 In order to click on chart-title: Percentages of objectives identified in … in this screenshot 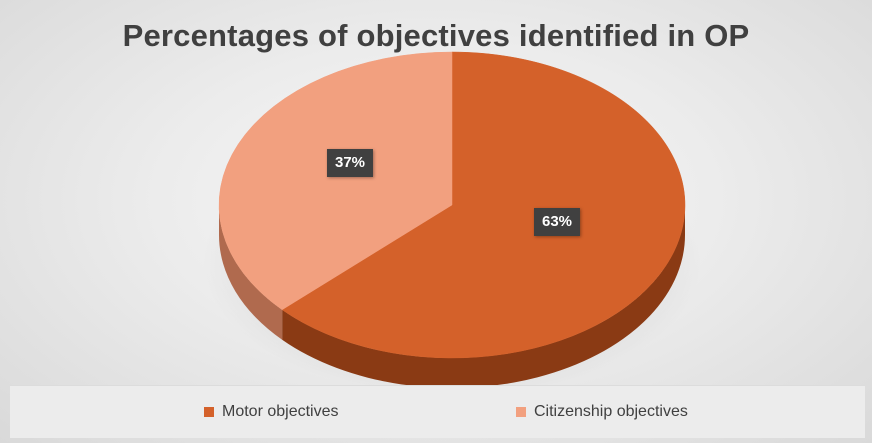, I will do `click(436, 35)`.